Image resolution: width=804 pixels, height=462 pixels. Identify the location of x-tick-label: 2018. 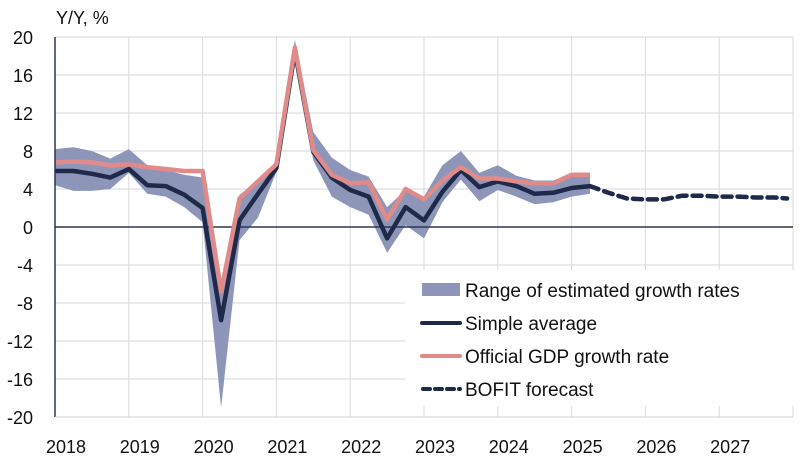
(66, 447).